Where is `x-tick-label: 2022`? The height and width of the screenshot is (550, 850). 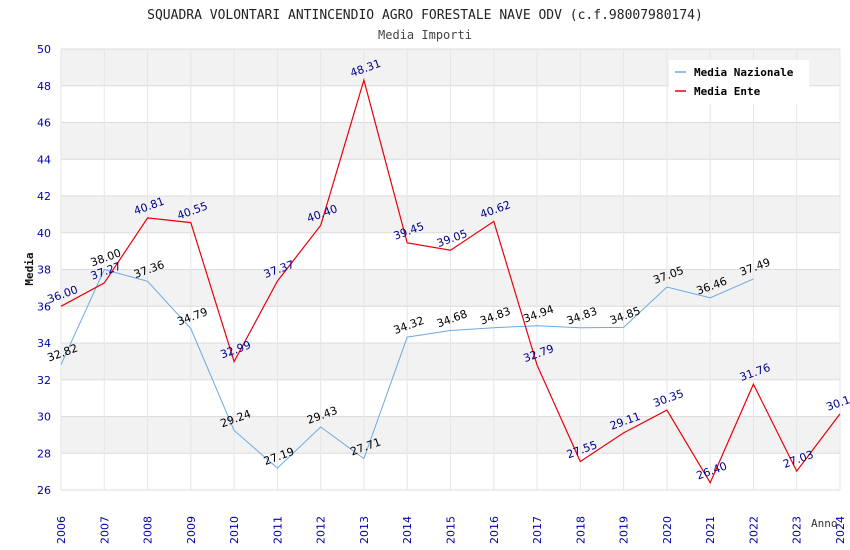 x-tick-label: 2022 is located at coordinates (753, 530).